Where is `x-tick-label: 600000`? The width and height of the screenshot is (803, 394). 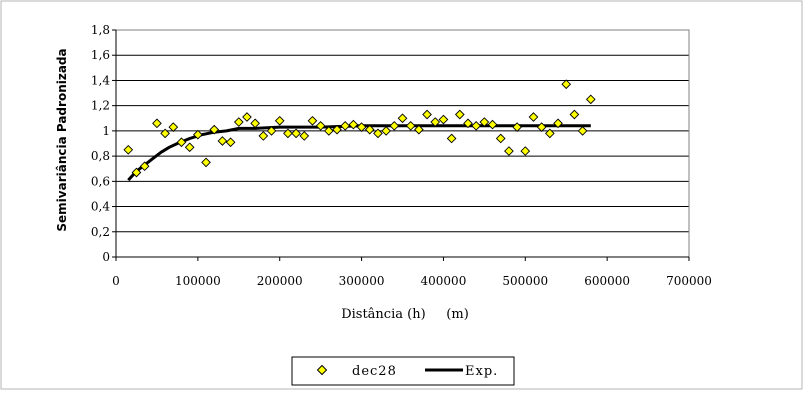
x-tick-label: 600000 is located at coordinates (607, 281).